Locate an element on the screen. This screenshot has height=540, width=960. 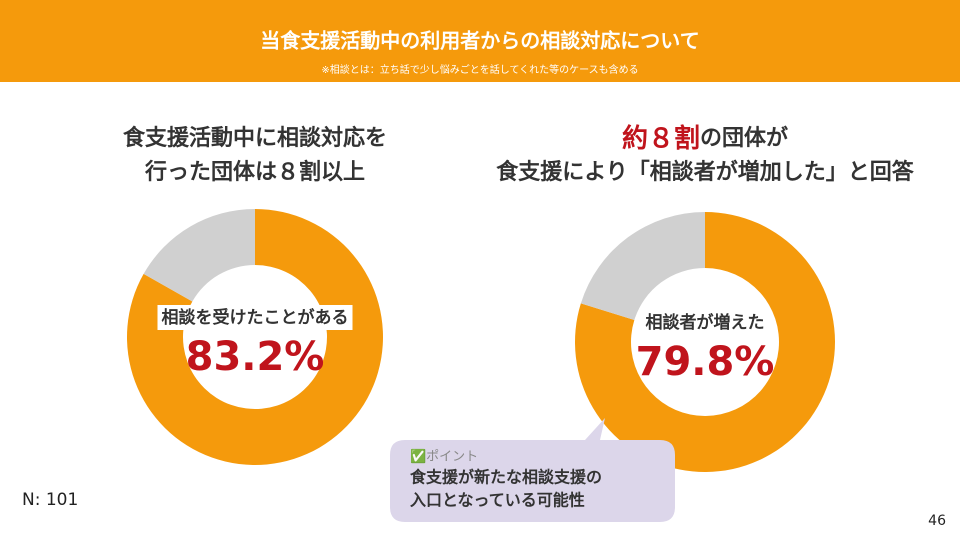
chart-title: 食支援活動中に相談対応を is located at coordinates (255, 138).